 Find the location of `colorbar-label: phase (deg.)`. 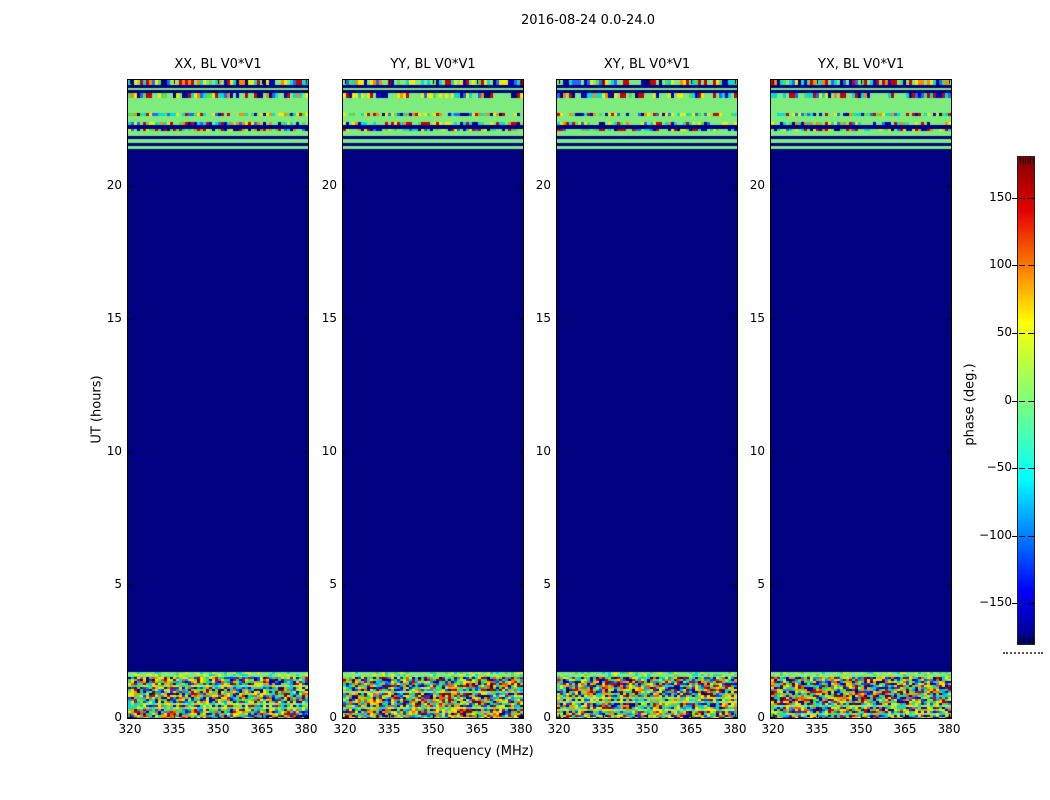

colorbar-label: phase (deg.) is located at coordinates (970, 404).